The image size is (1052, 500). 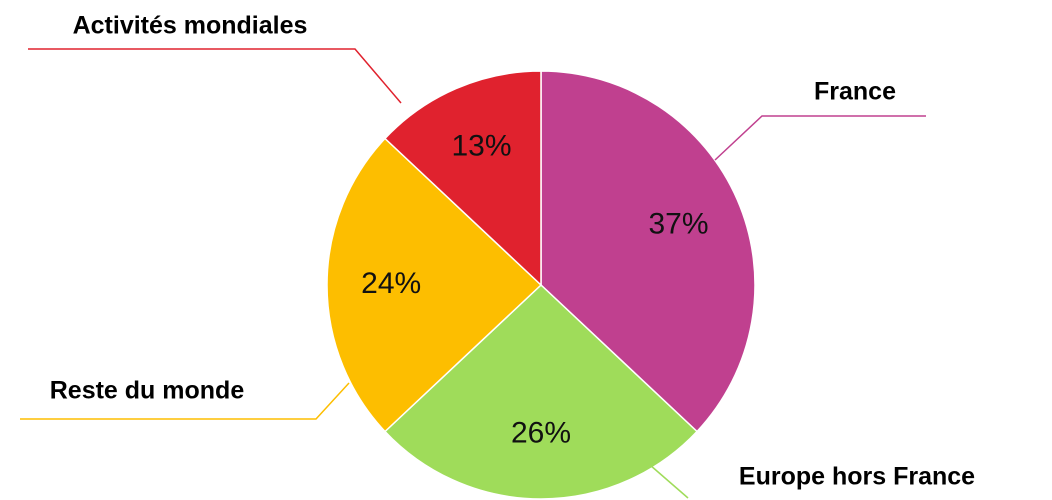 What do you see at coordinates (391, 283) in the screenshot?
I see `value-label: 24%` at bounding box center [391, 283].